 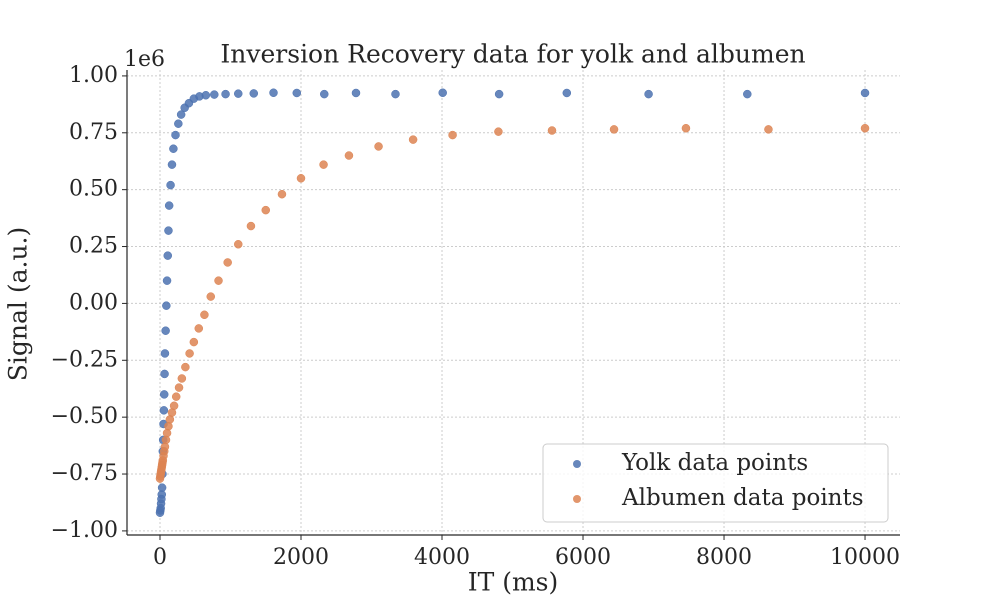 I want to click on y-tick-label: 0.25, so click(x=93, y=246).